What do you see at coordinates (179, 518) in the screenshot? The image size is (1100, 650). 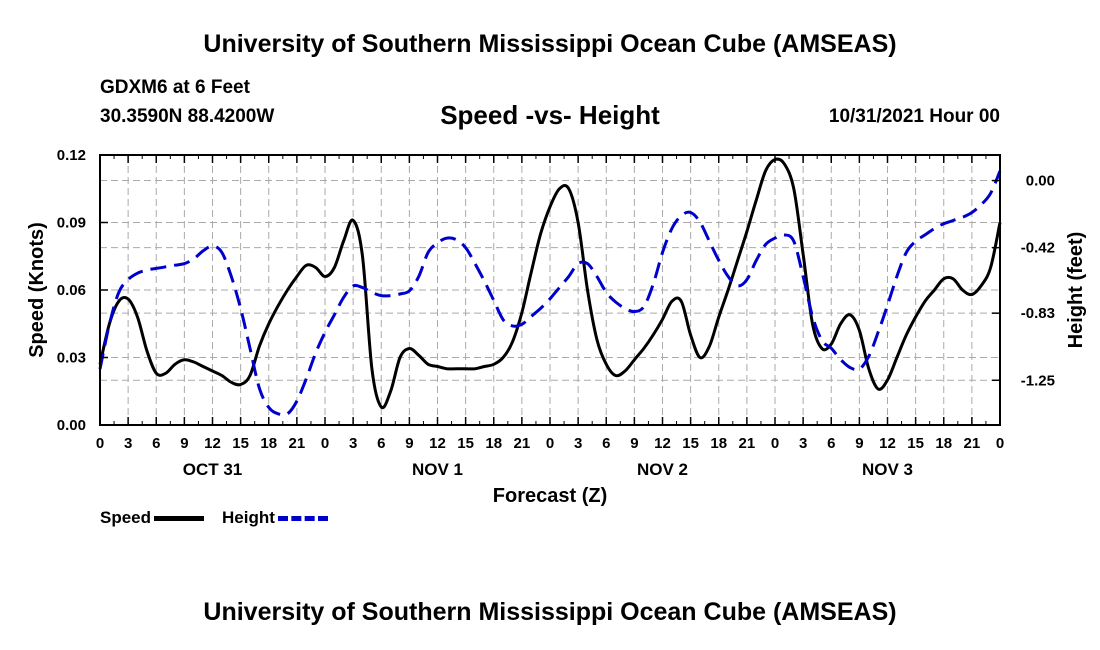 I see `legend-swatch-speed` at bounding box center [179, 518].